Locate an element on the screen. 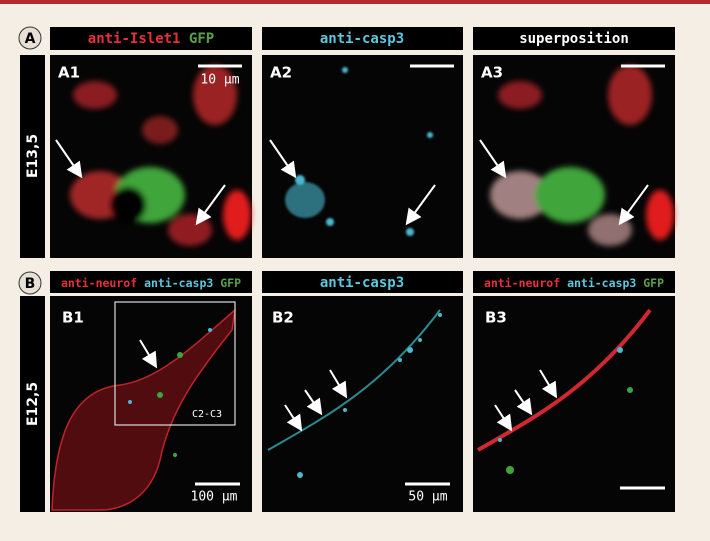  side-label: E13,5 is located at coordinates (33, 156).